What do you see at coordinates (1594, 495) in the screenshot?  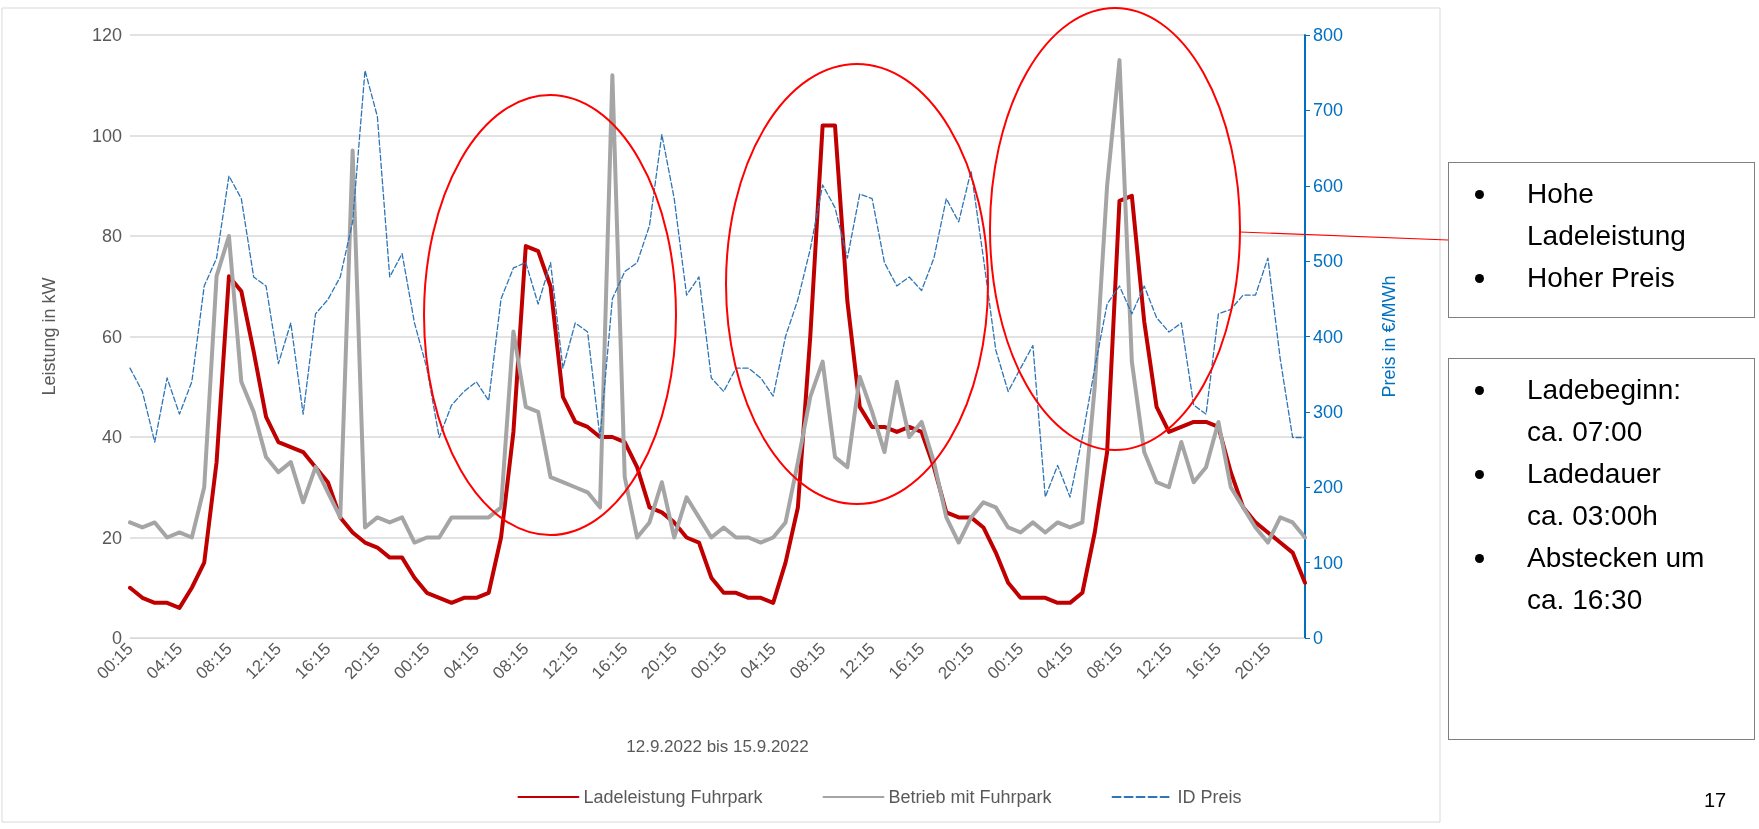 I see `text: Ladedauer ca. 03:00h` at bounding box center [1594, 495].